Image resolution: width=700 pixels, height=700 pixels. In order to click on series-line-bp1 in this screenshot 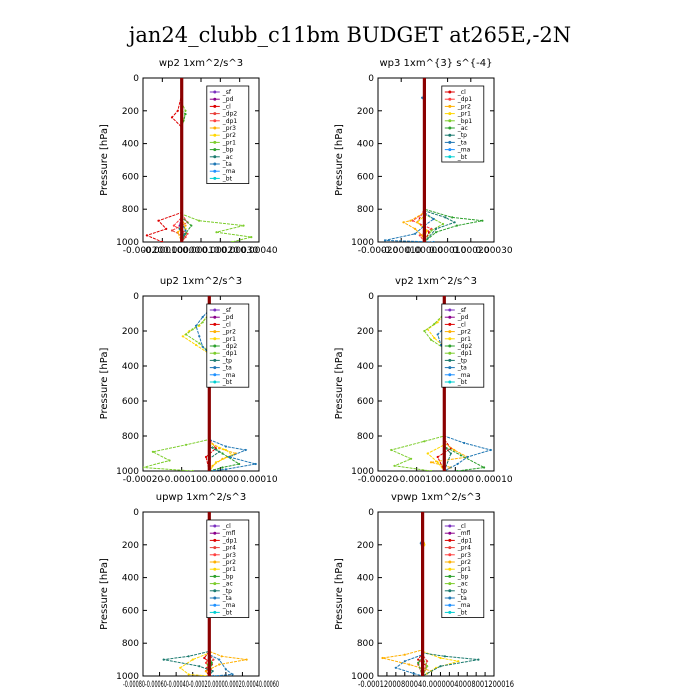, I will do `click(434, 160)`.